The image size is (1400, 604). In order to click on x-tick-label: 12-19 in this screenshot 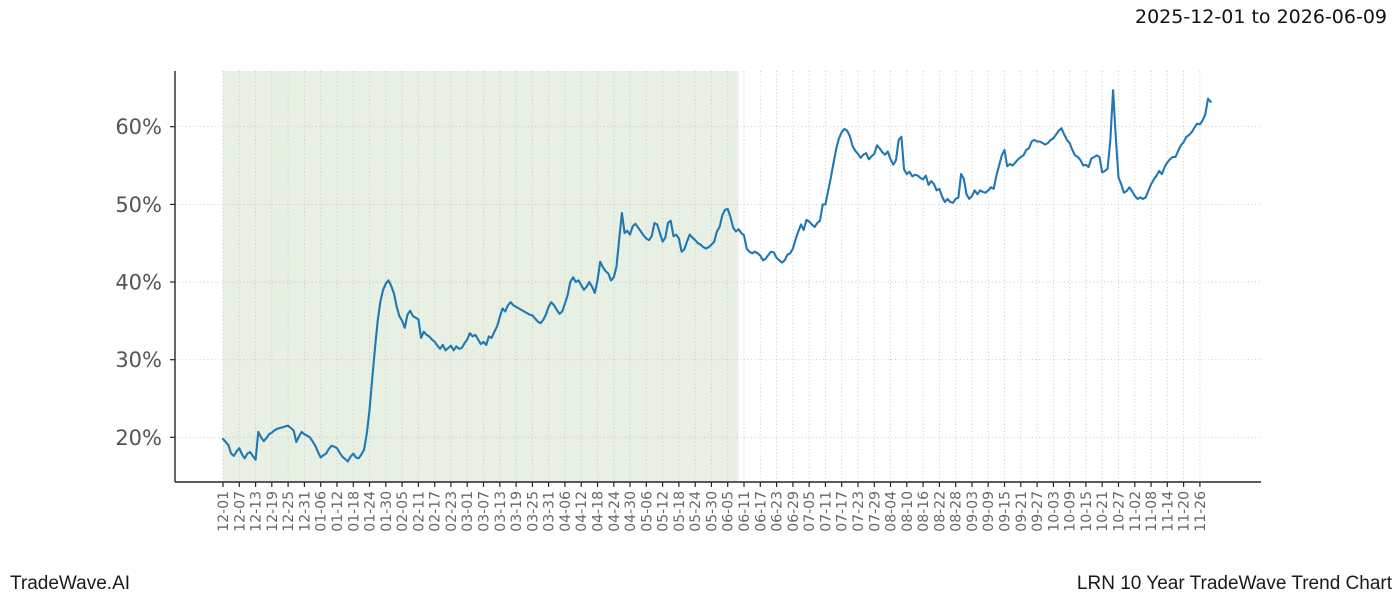, I will do `click(273, 511)`.